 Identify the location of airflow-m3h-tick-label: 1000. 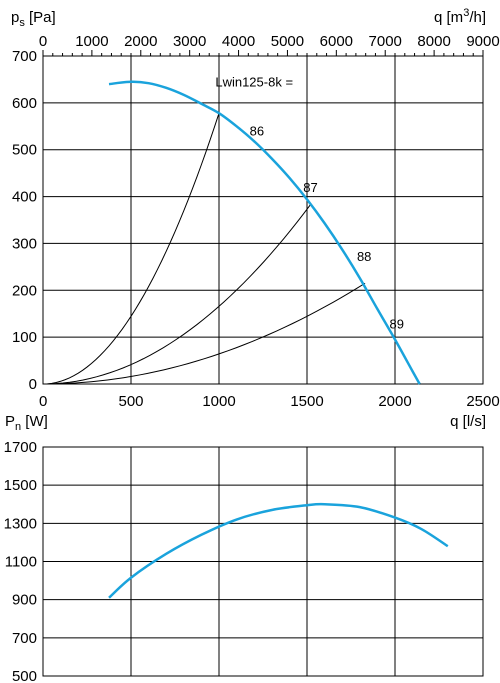
(91, 41).